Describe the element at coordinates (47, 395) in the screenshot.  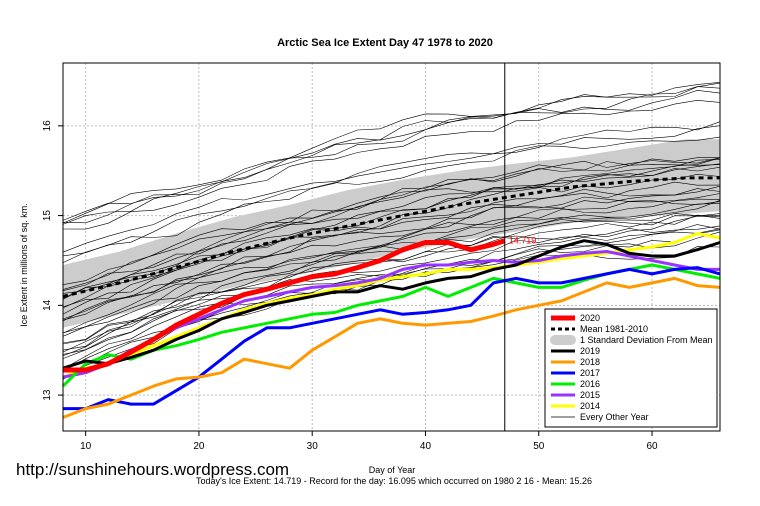
I see `y-tick-label: 13` at that location.